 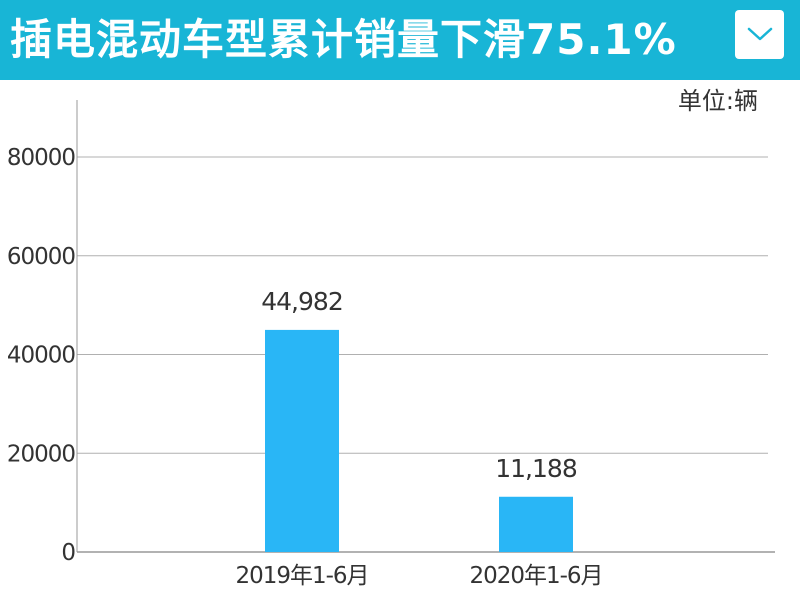 What do you see at coordinates (41, 257) in the screenshot?
I see `y-tick-label: 60000` at bounding box center [41, 257].